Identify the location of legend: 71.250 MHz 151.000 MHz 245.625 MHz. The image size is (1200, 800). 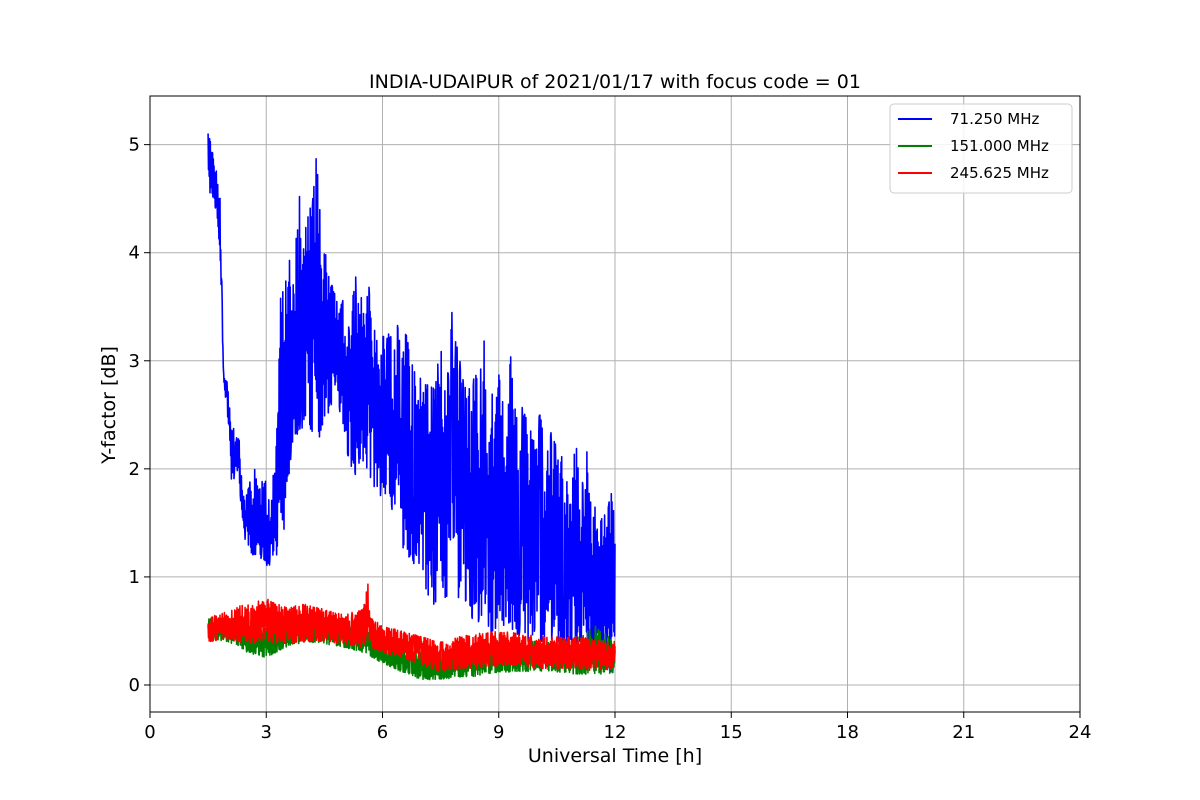
(981, 148).